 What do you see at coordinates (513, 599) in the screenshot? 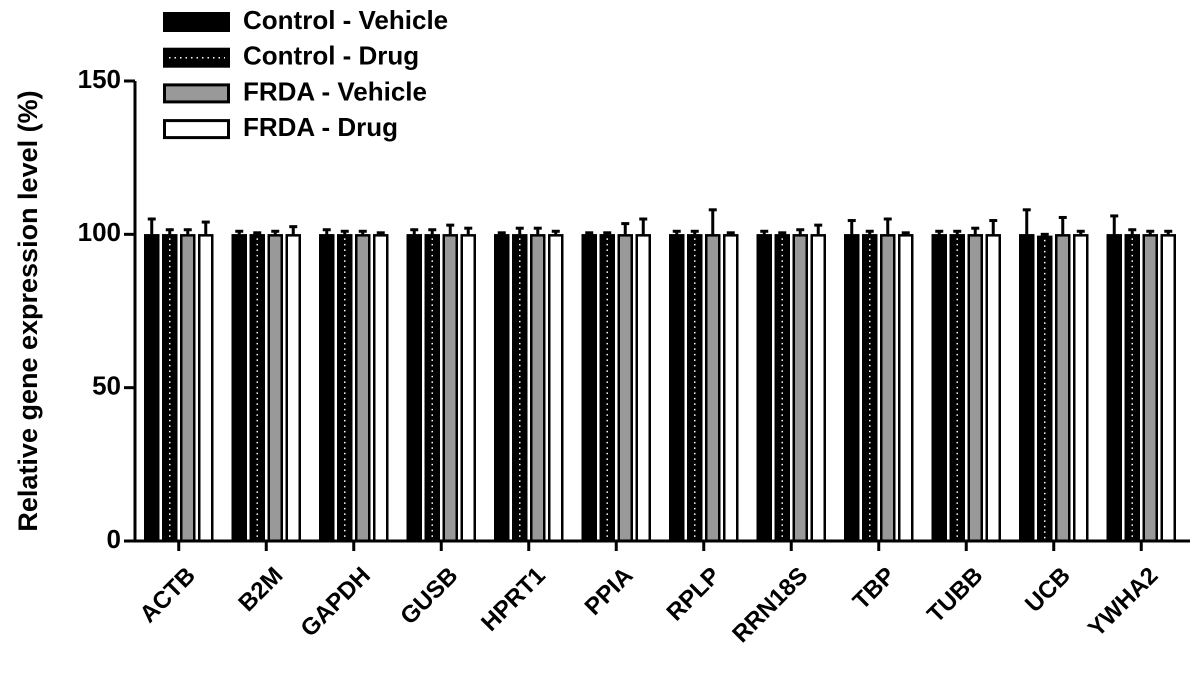
I see `x-tick-label: HPRT1` at bounding box center [513, 599].